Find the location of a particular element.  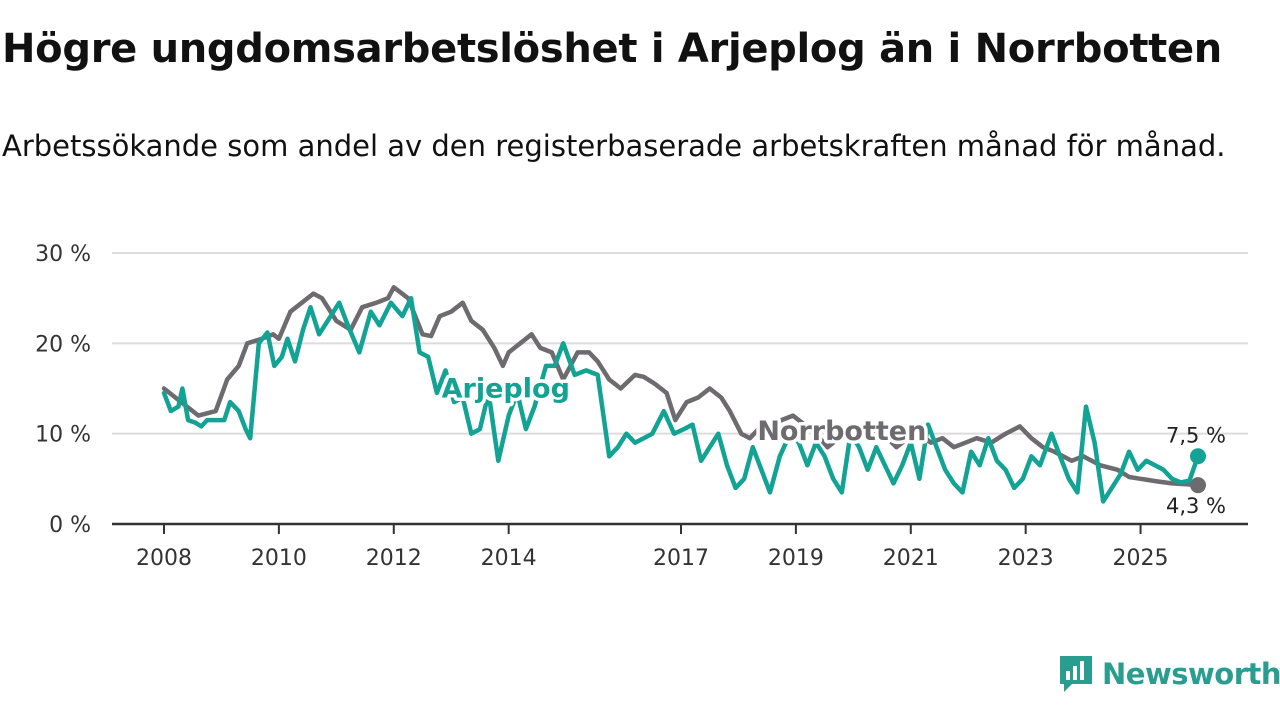

x-tick-label: 2014 is located at coordinates (509, 558).